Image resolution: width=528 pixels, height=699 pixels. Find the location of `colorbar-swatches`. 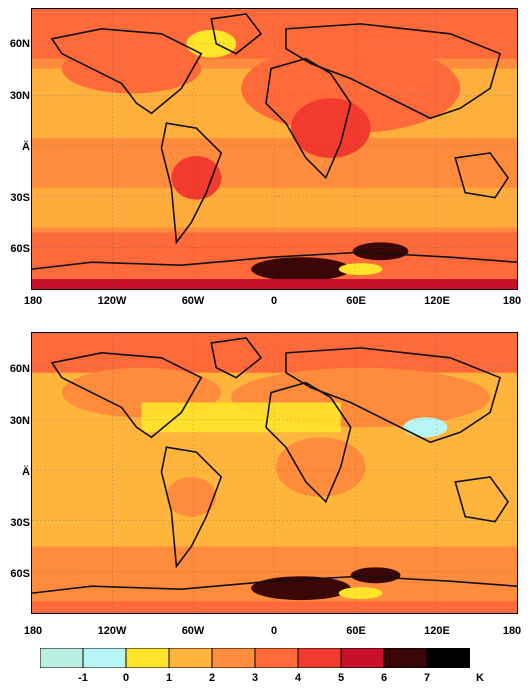

colorbar-swatches is located at coordinates (255, 658).